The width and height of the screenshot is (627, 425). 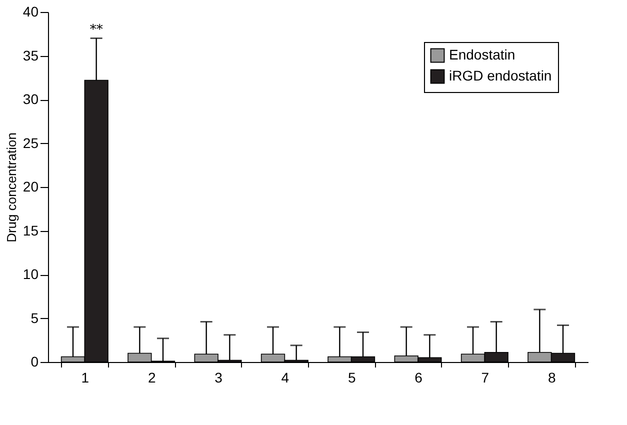 I want to click on x-tick-label: 5, so click(x=352, y=378).